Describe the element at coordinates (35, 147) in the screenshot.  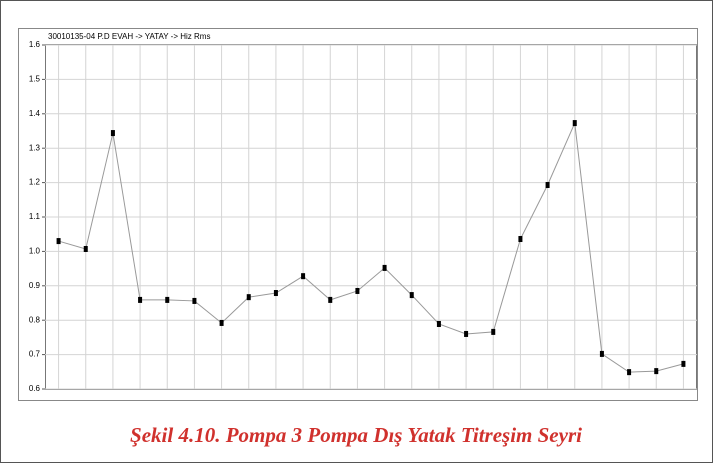
I see `y-tick-label: 1.3` at that location.